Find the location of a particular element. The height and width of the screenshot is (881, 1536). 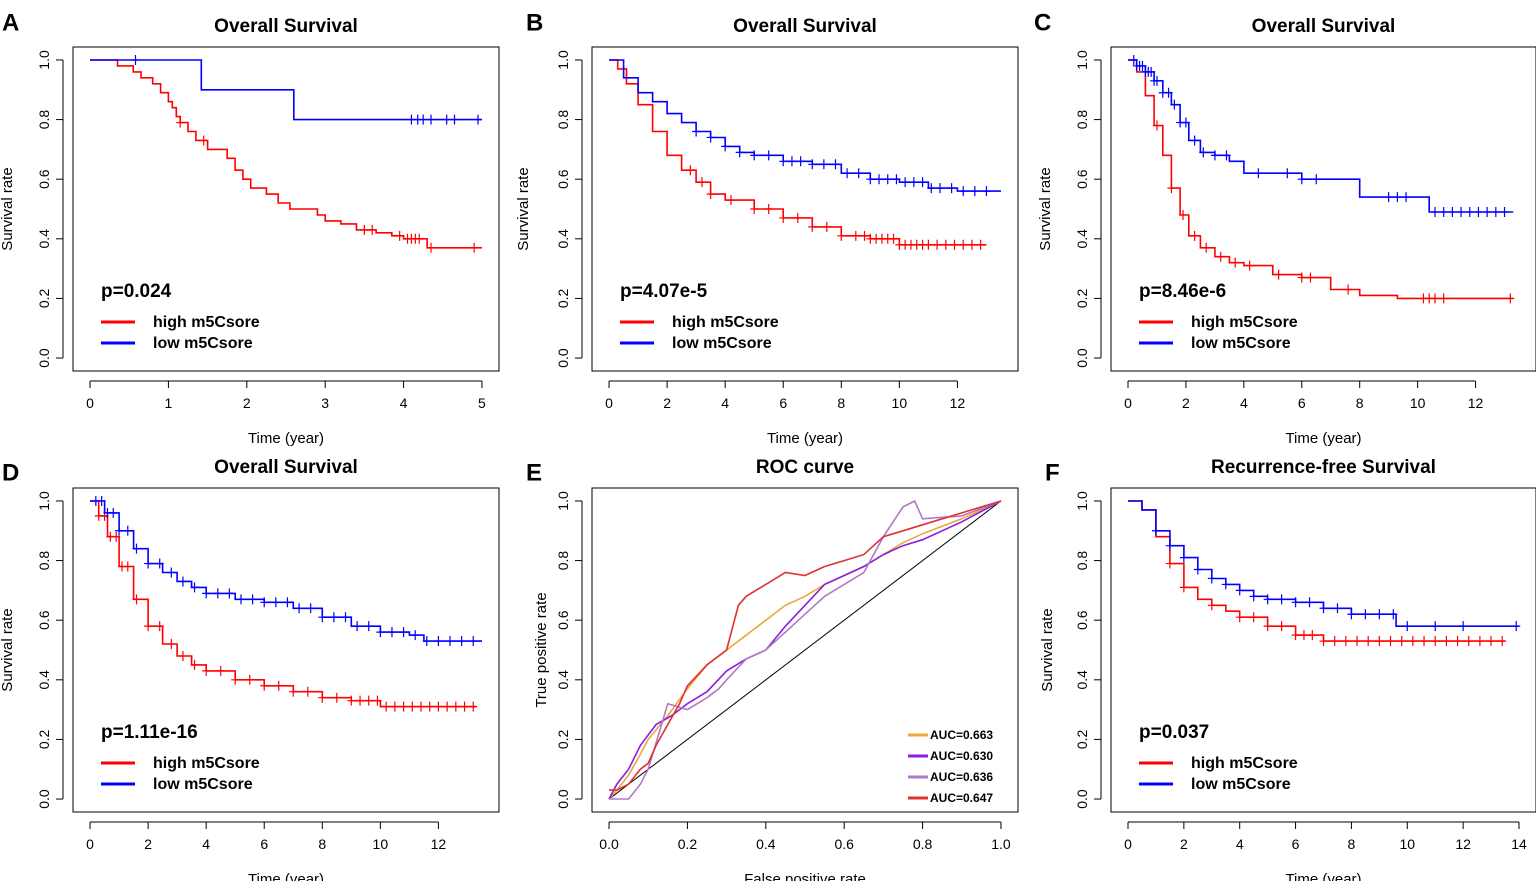

y-tick-label: 0.6 is located at coordinates (44, 620).